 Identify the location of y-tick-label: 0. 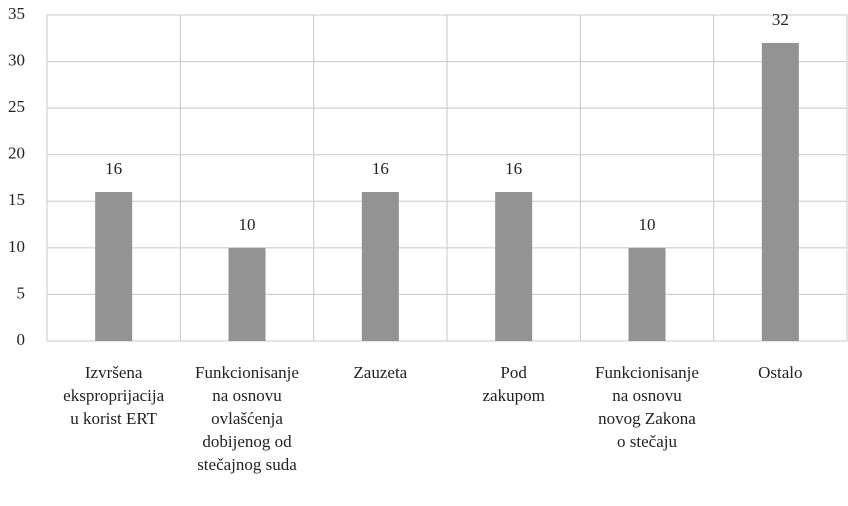
(21, 339).